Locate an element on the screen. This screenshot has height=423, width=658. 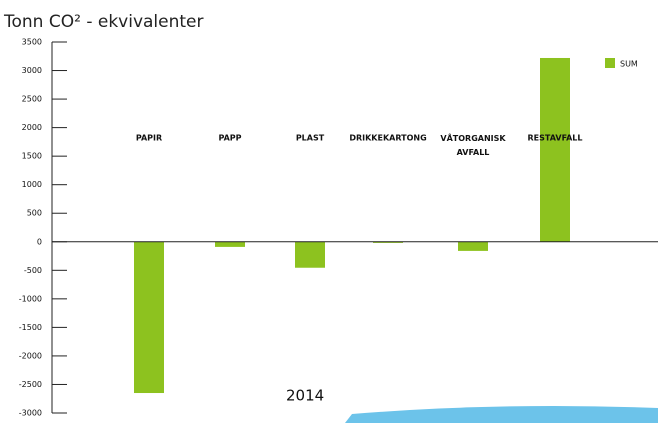
y-tick-label: 1000 is located at coordinates (32, 184).